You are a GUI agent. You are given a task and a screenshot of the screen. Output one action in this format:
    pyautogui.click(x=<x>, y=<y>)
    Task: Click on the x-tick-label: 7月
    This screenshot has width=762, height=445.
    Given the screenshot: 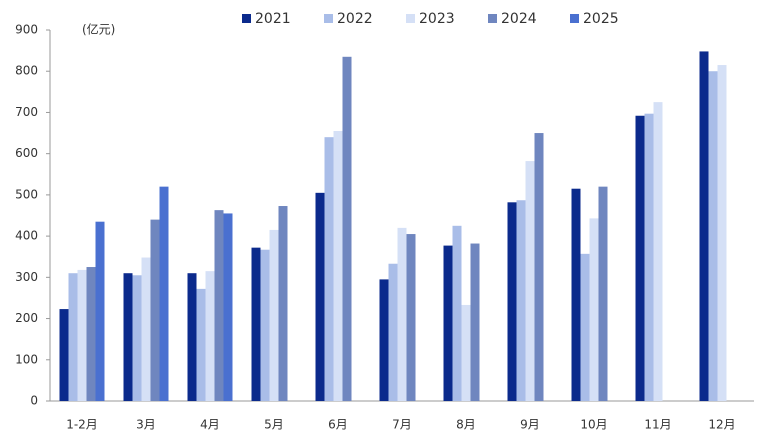 What is the action you would take?
    pyautogui.click(x=402, y=425)
    